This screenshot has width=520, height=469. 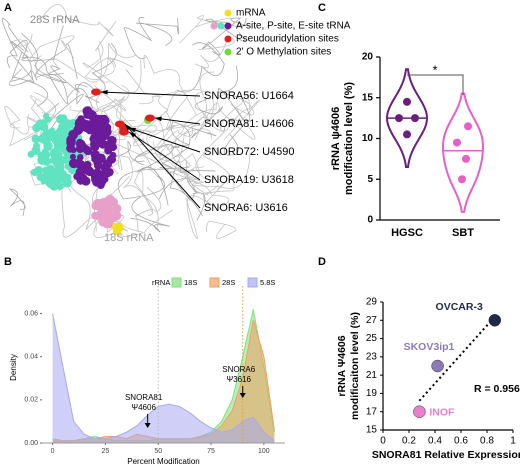 I want to click on y-tick-label: 0.06, so click(x=31, y=313).